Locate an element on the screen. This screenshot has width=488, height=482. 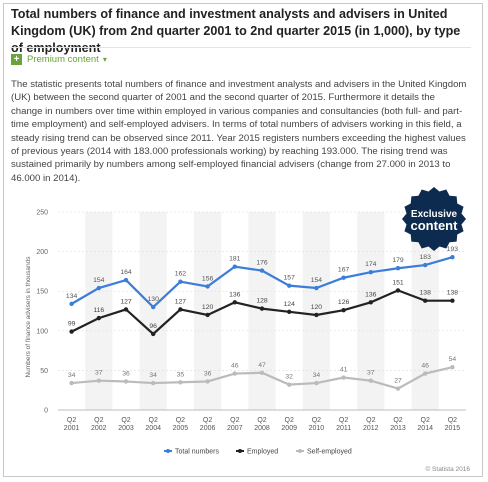
x-tick-label: Q2 2010 is located at coordinates (317, 424).